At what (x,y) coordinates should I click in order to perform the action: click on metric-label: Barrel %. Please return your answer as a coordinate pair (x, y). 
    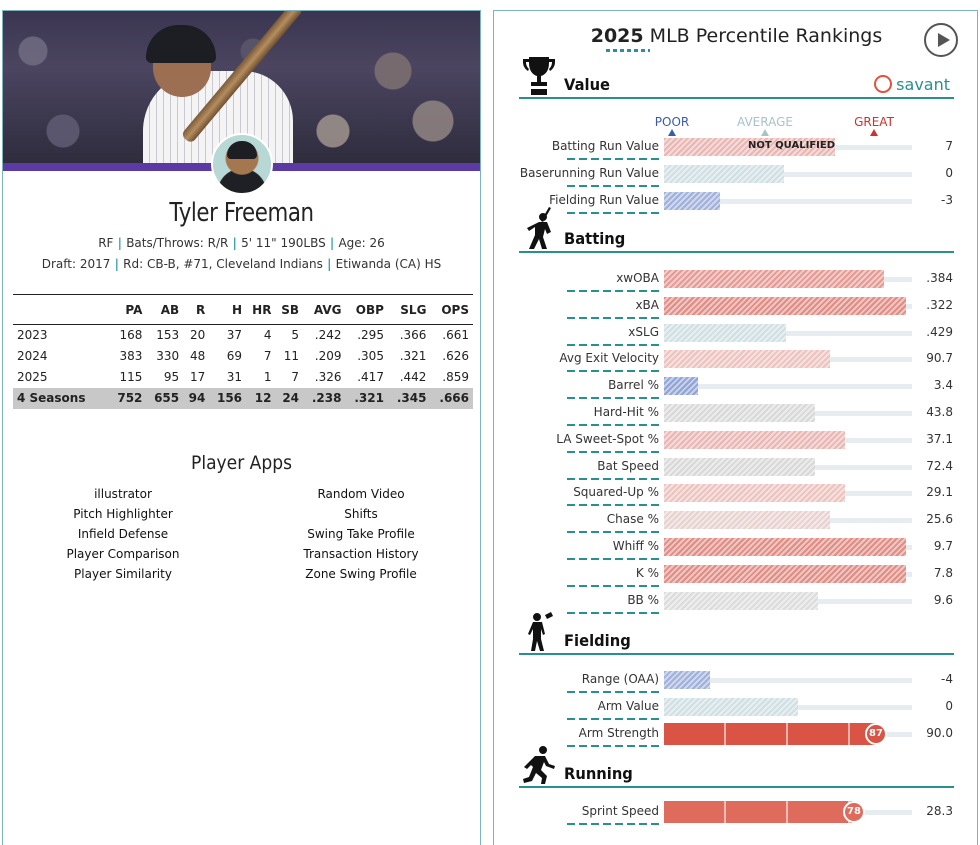
    Looking at the image, I should click on (633, 385).